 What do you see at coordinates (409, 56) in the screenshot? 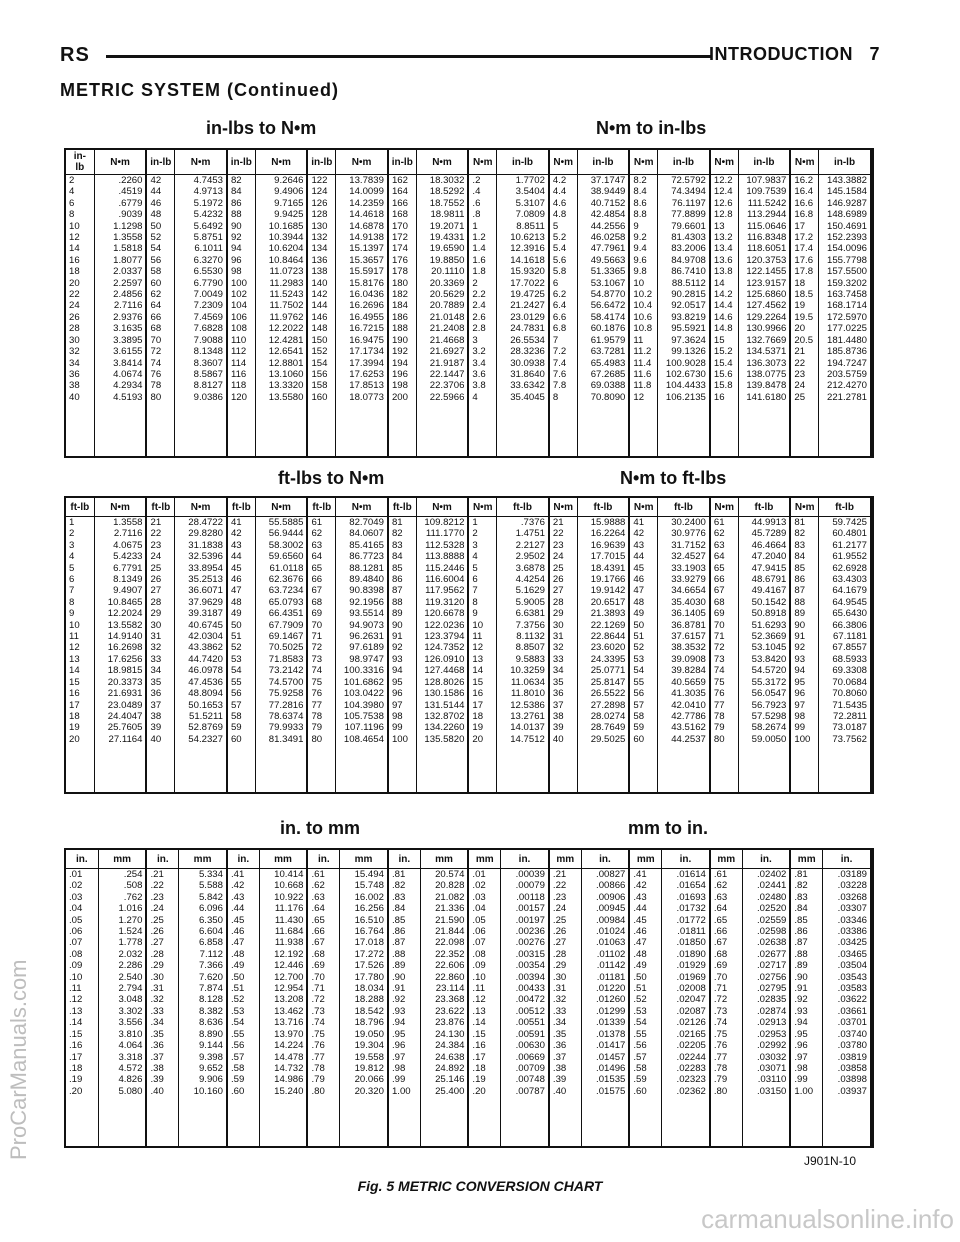
I see `header-rule` at bounding box center [409, 56].